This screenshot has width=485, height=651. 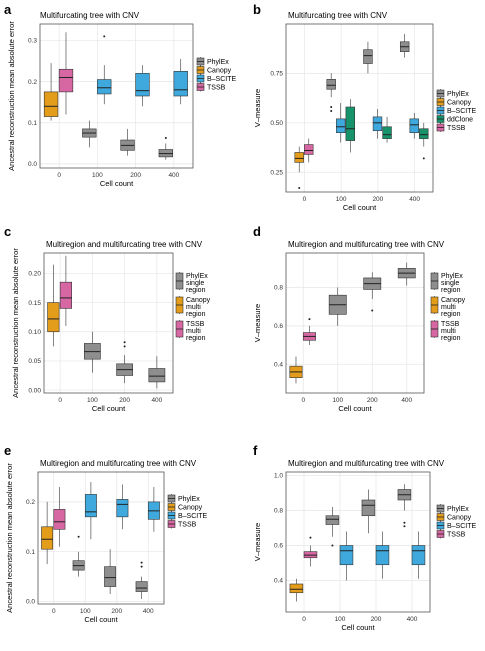 I want to click on y-tick-label: 0.0, so click(x=30, y=602).